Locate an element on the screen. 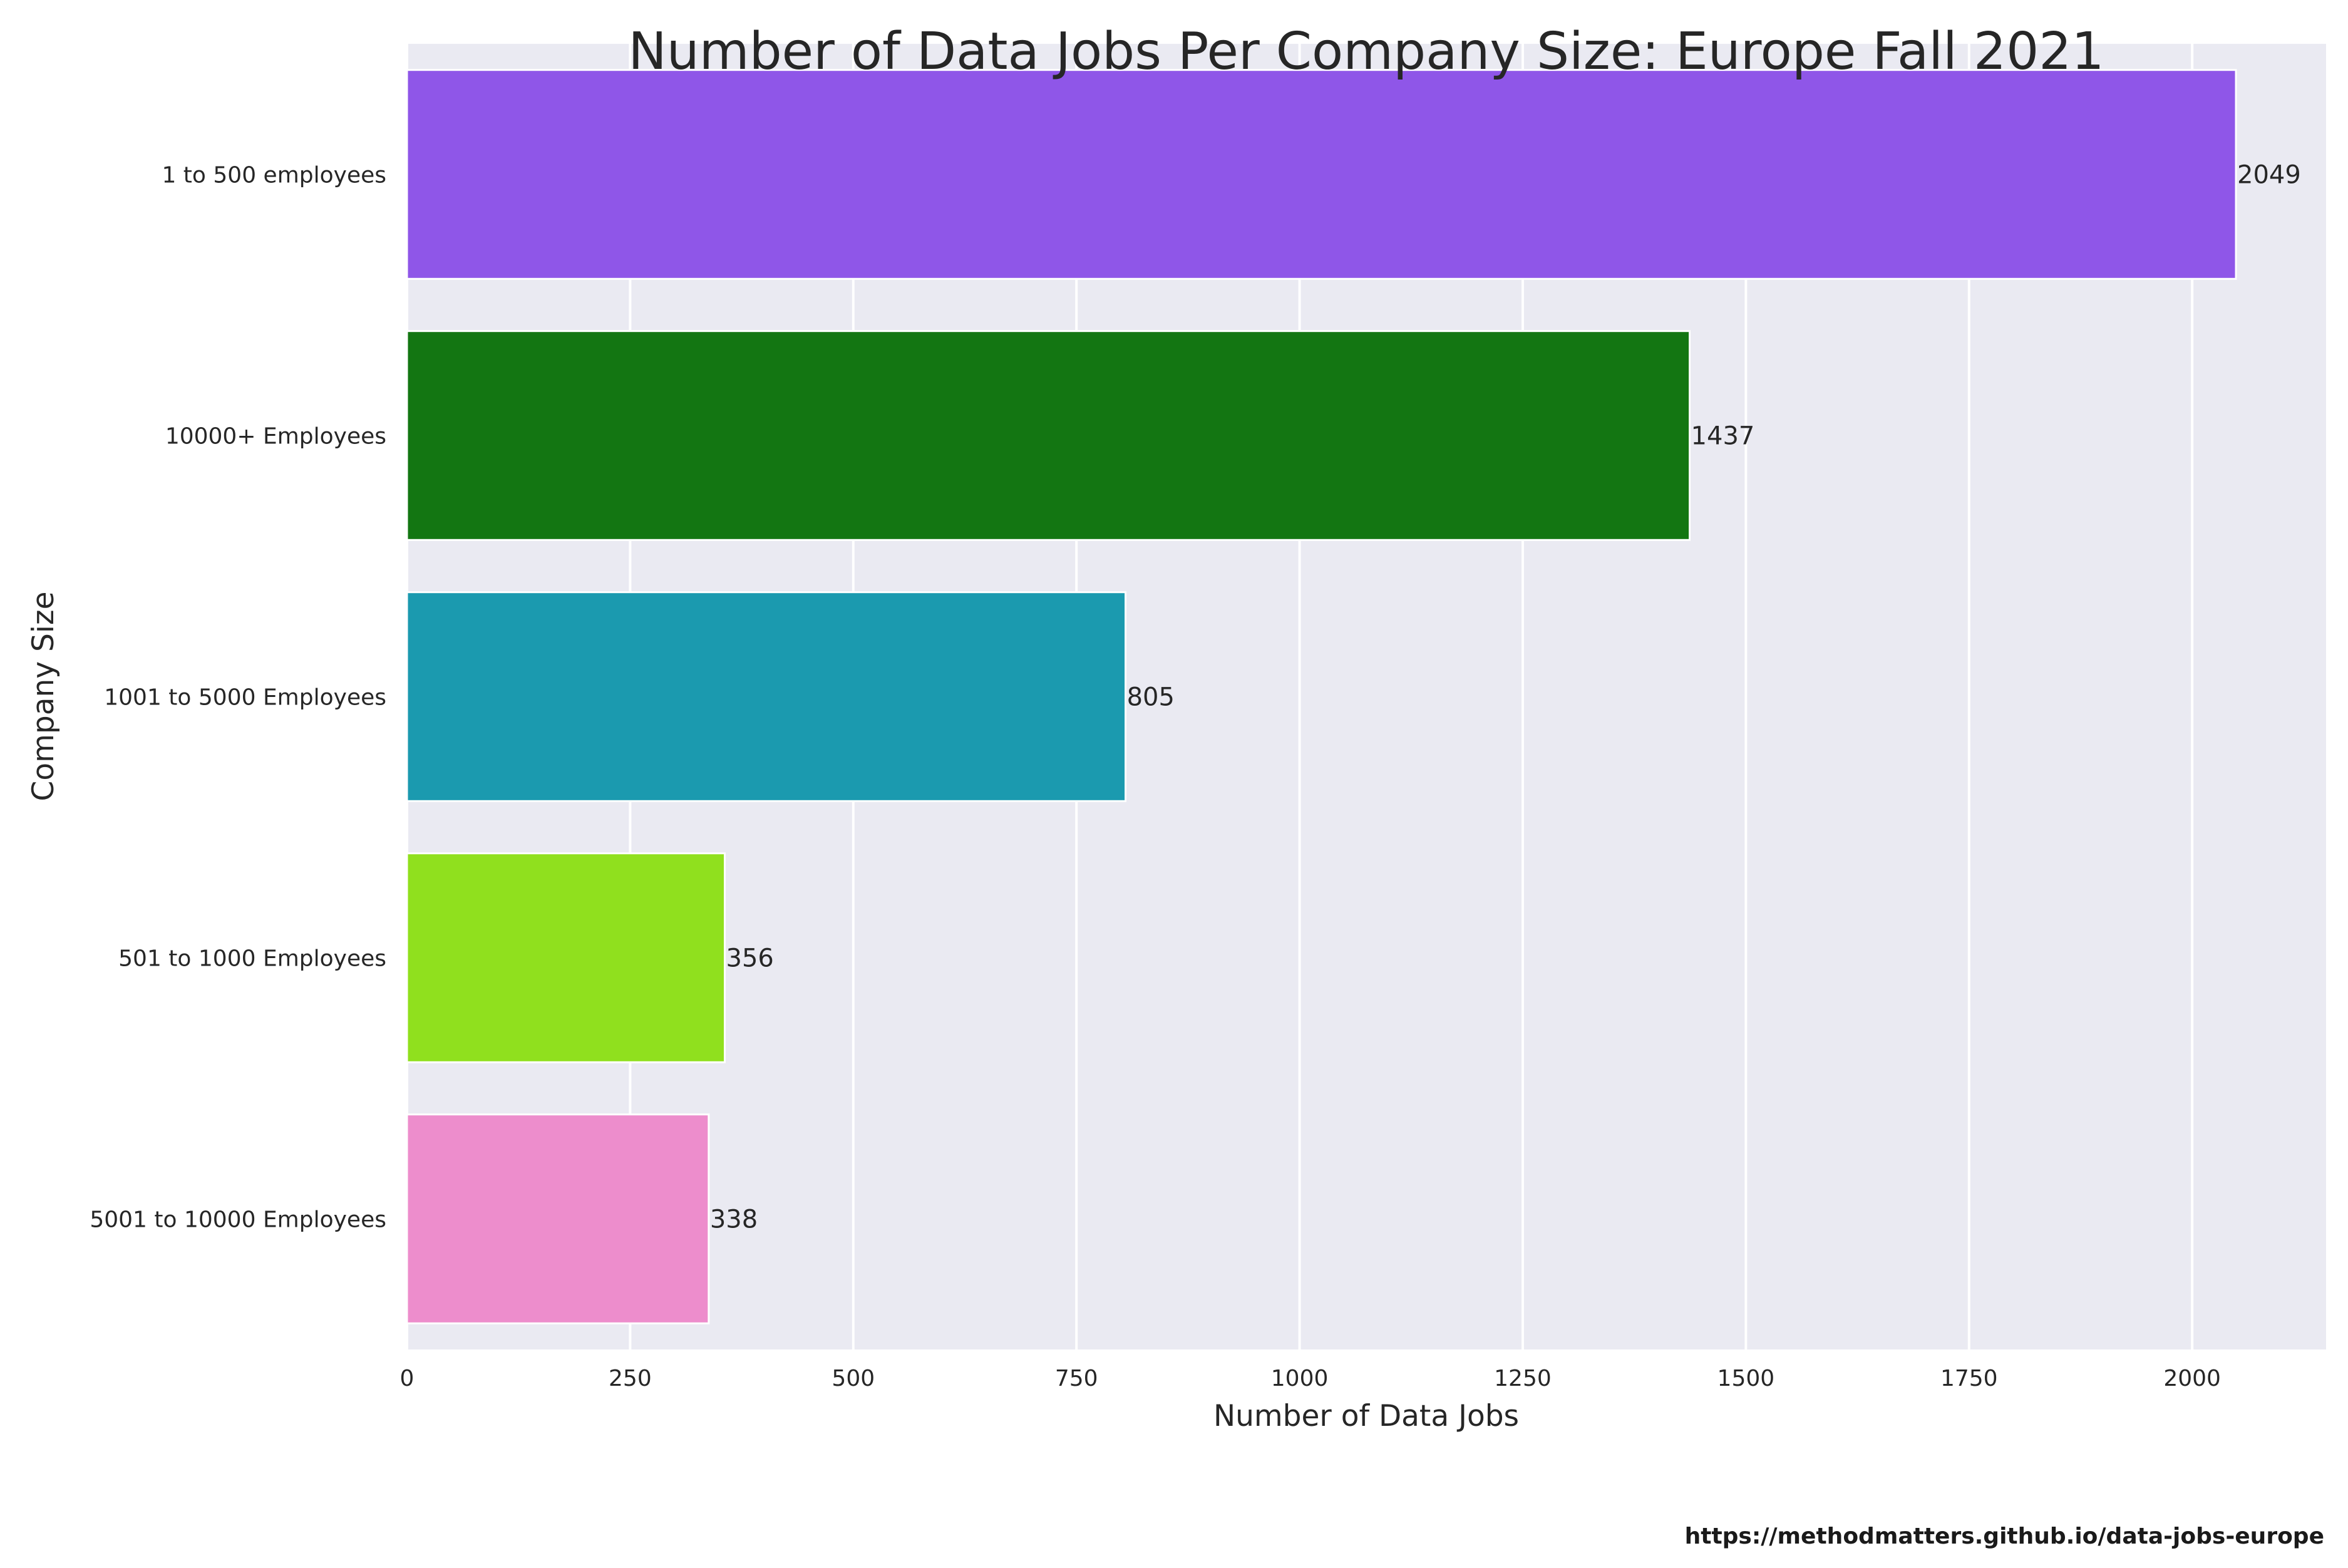 This screenshot has height=1568, width=2348. y-tick-label: 501 to 1000 Employees is located at coordinates (252, 959).